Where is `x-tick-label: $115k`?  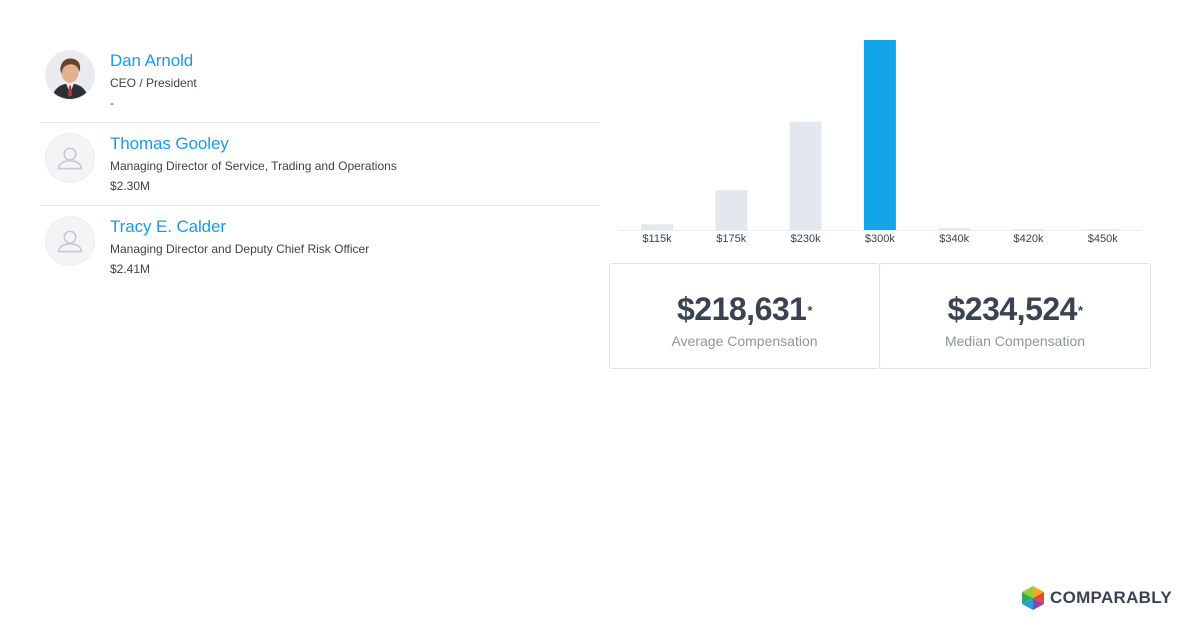
x-tick-label: $115k is located at coordinates (657, 239).